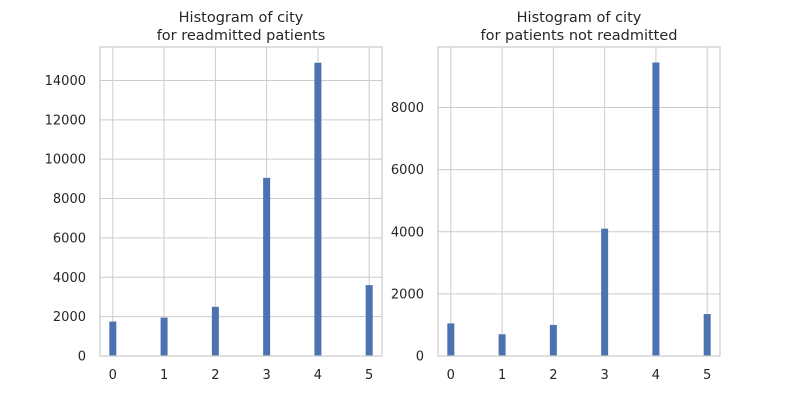 Image resolution: width=800 pixels, height=400 pixels. What do you see at coordinates (65, 81) in the screenshot?
I see `y-tick-label: 14000` at bounding box center [65, 81].